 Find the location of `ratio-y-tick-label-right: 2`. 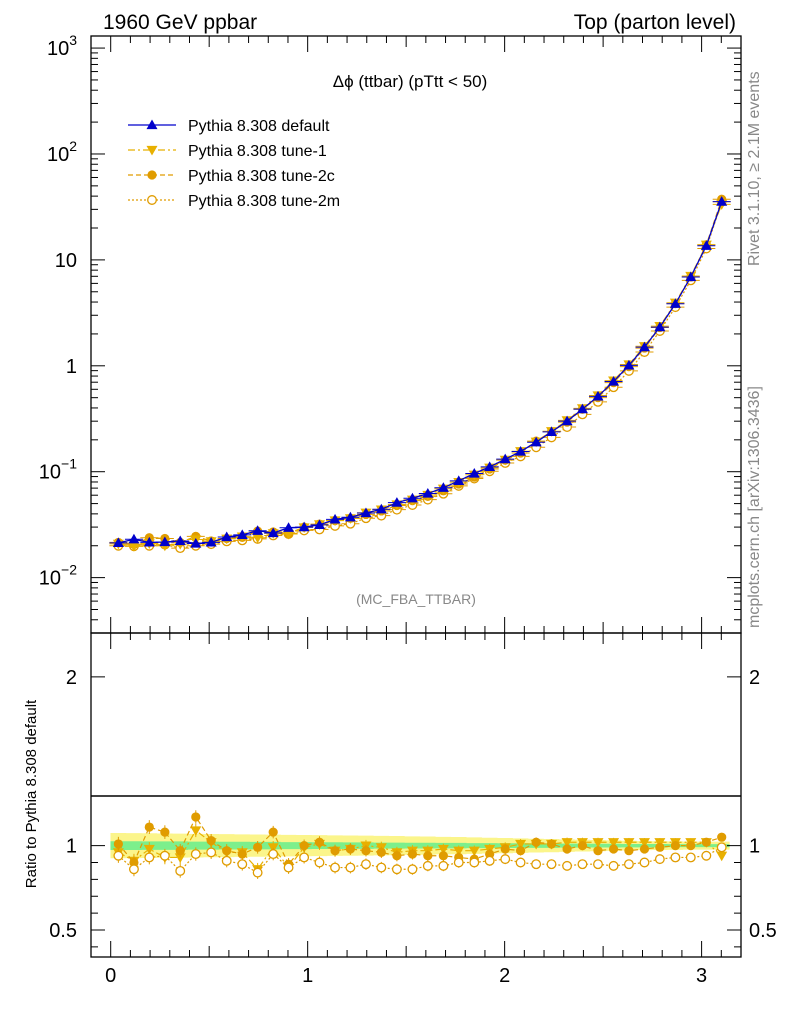

ratio-y-tick-label-right: 2 is located at coordinates (754, 678).